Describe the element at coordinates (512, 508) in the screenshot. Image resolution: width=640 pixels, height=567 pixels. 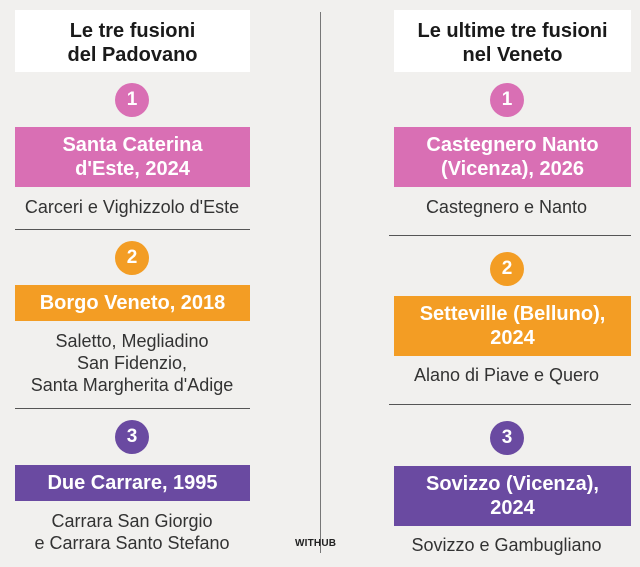
I see `right-merger-3-name-line2: 2024` at that location.